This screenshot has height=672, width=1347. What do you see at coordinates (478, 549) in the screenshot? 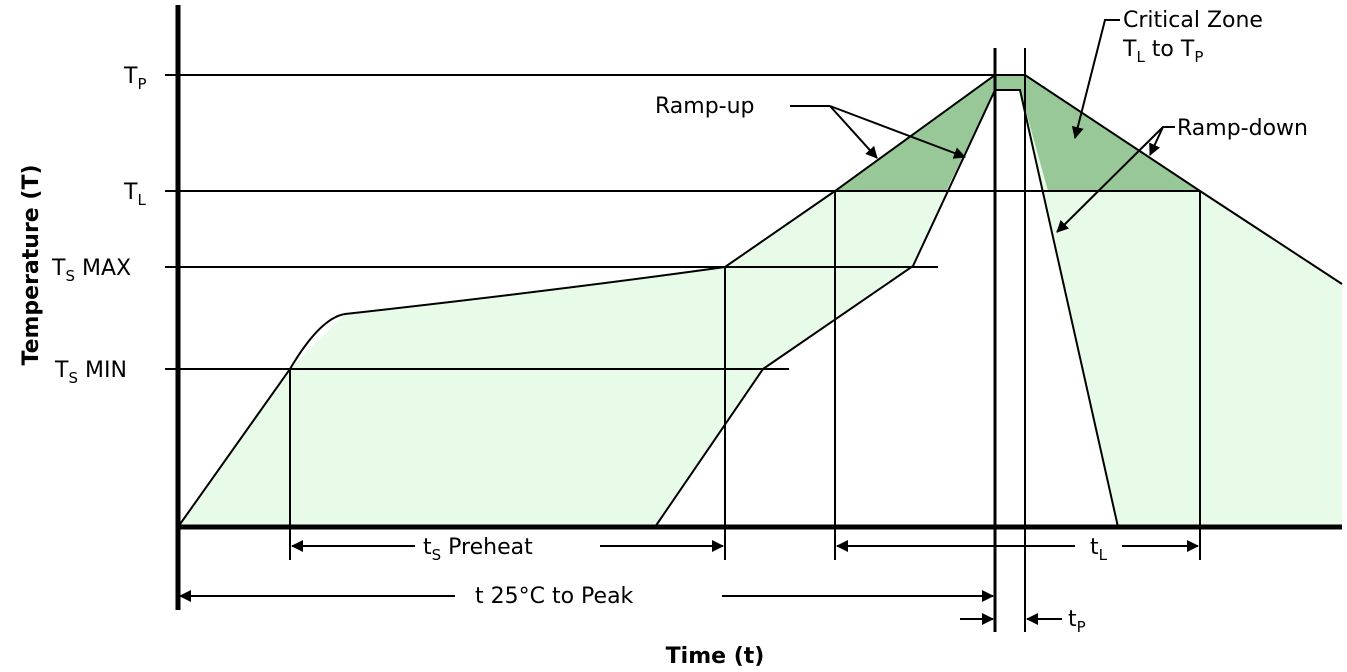
I see `ts-preheat-label: tS Preheat` at bounding box center [478, 549].